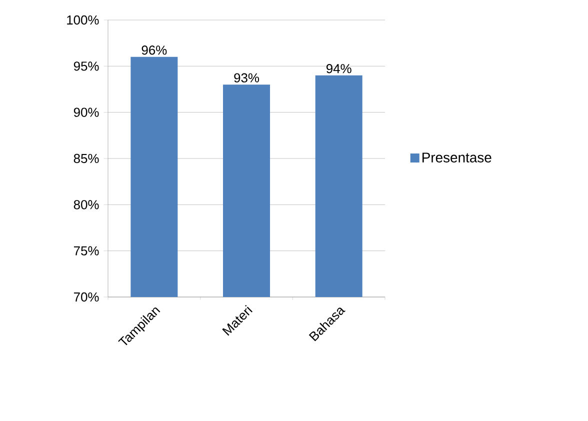 Image resolution: width=588 pixels, height=421 pixels. Describe the element at coordinates (86, 66) in the screenshot. I see `y-tick-label: 95%` at that location.